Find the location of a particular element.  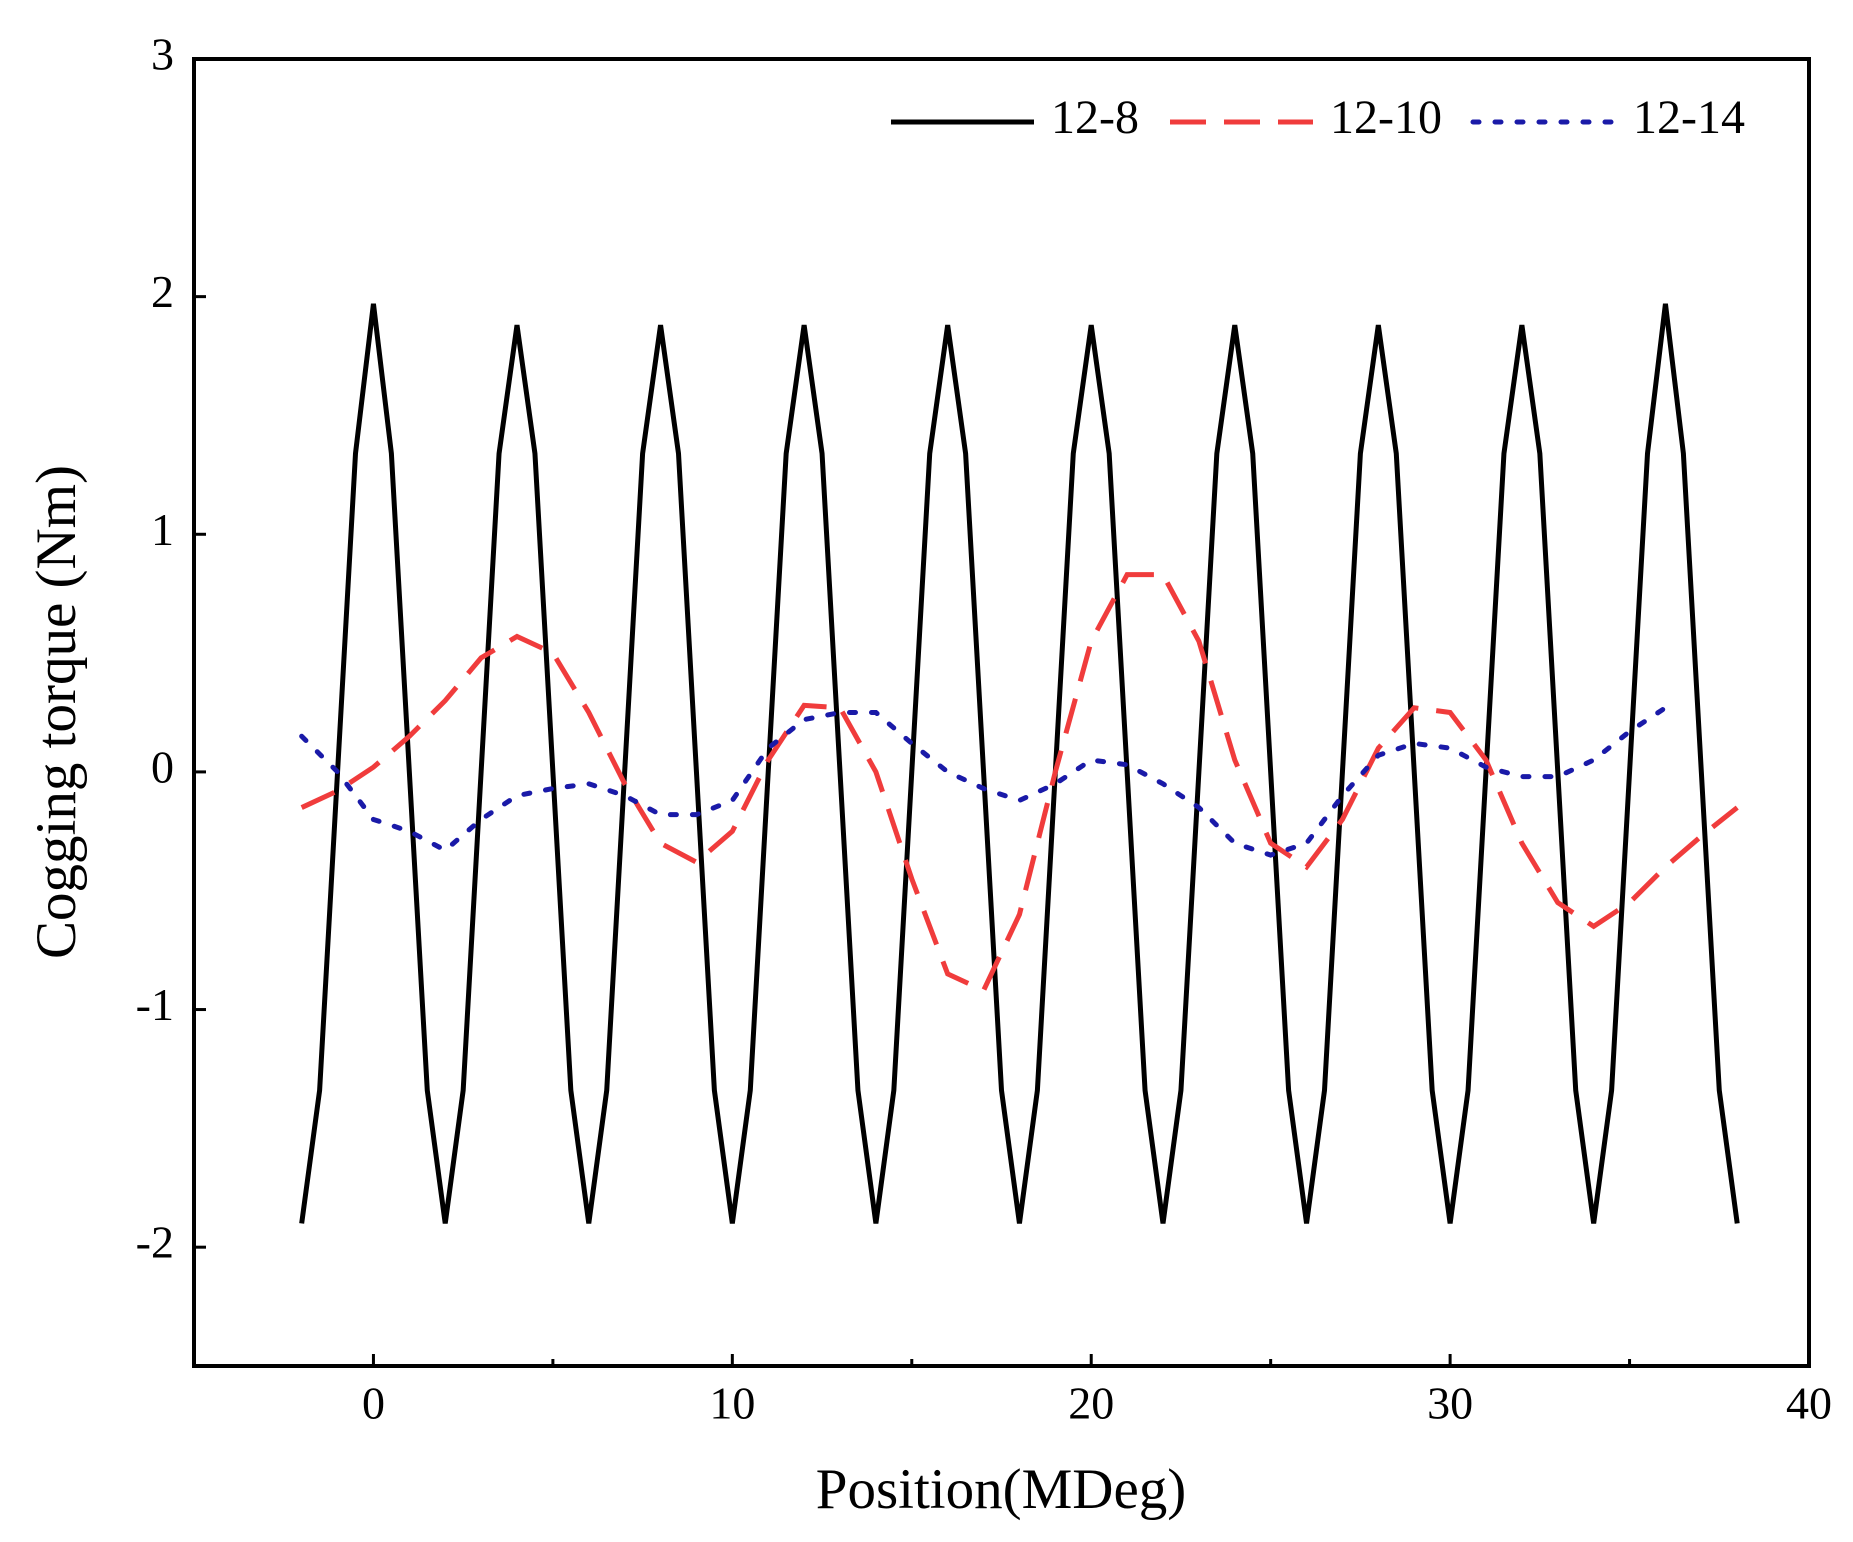

legend-label: 12-8 is located at coordinates (1095, 117).